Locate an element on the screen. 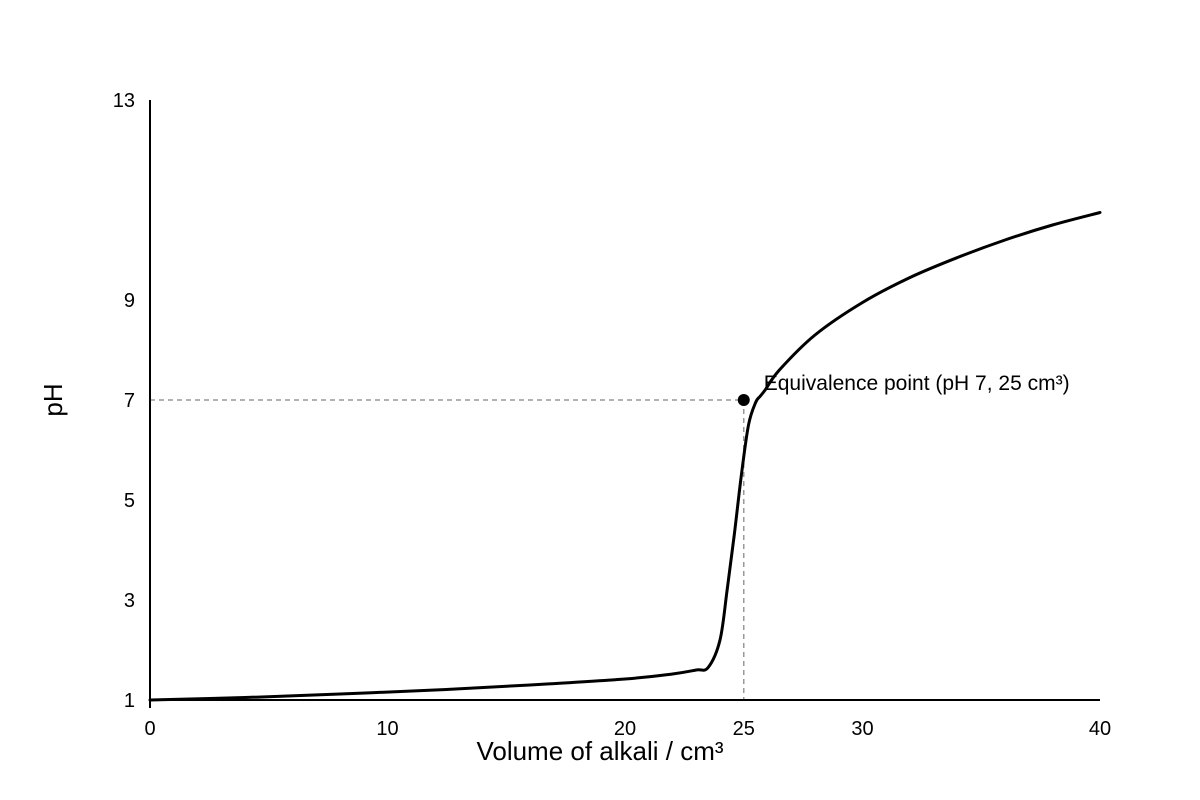 The image size is (1200, 800). y-tick-label: 7 is located at coordinates (129, 401).